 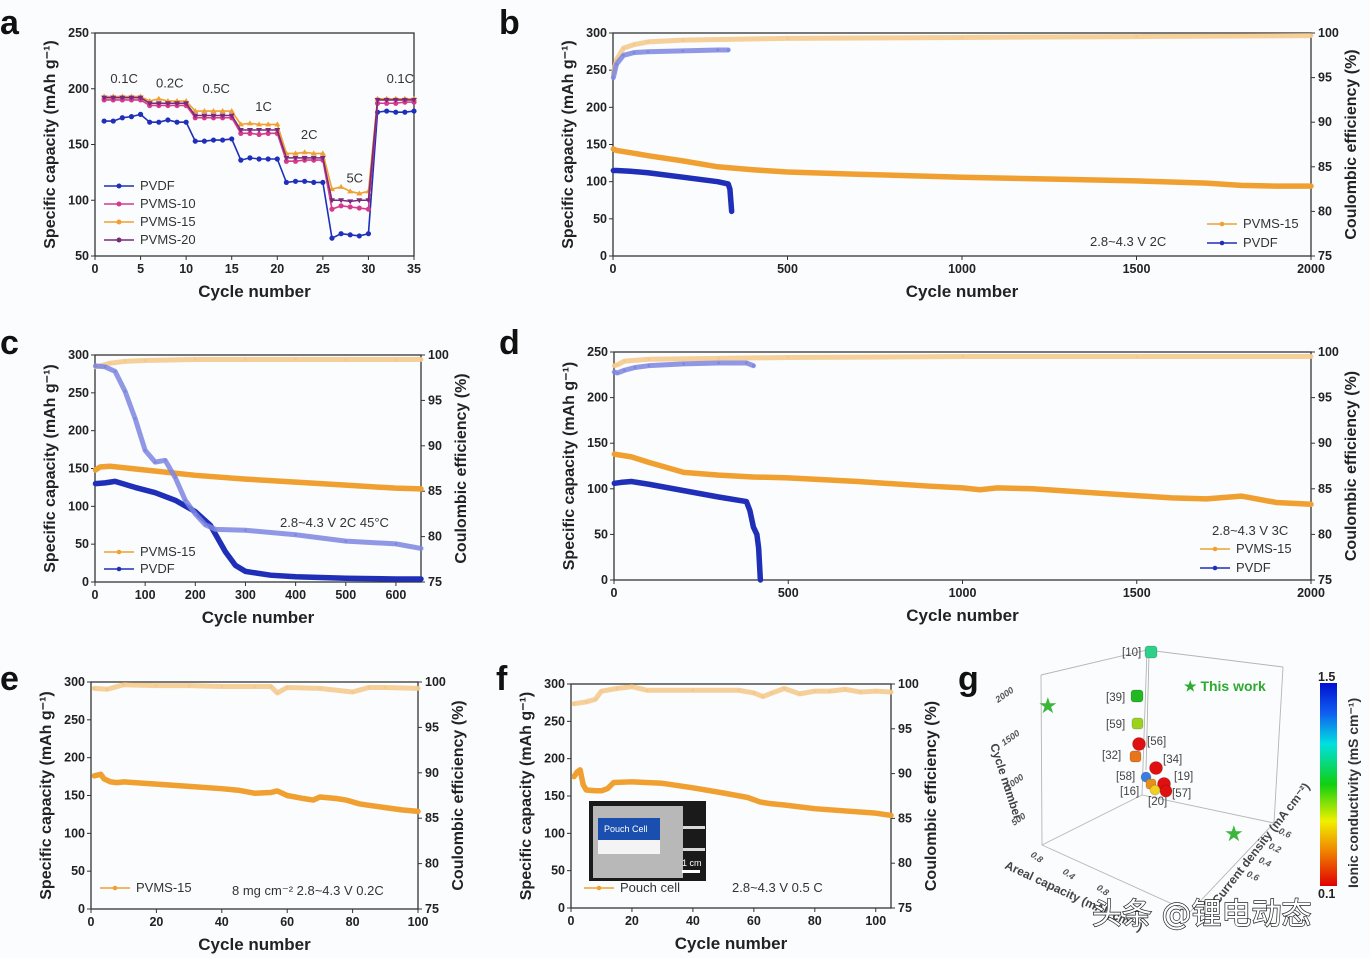 I want to click on pouch-cell-inset-photo: Pouch Cell 1 cm, so click(x=647, y=841).